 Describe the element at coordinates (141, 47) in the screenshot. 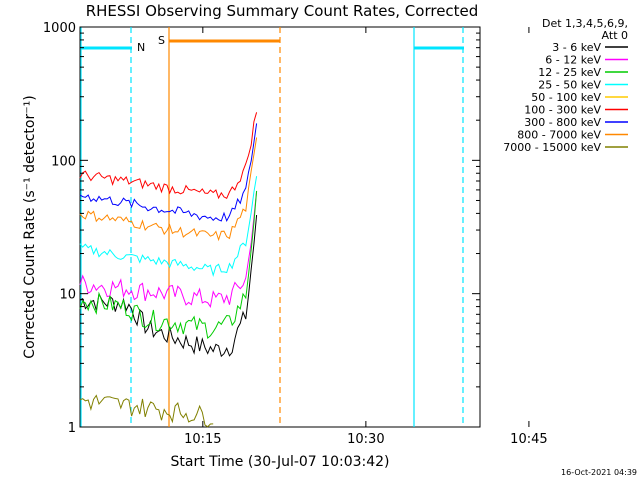

I see `night-marker-label: N` at that location.